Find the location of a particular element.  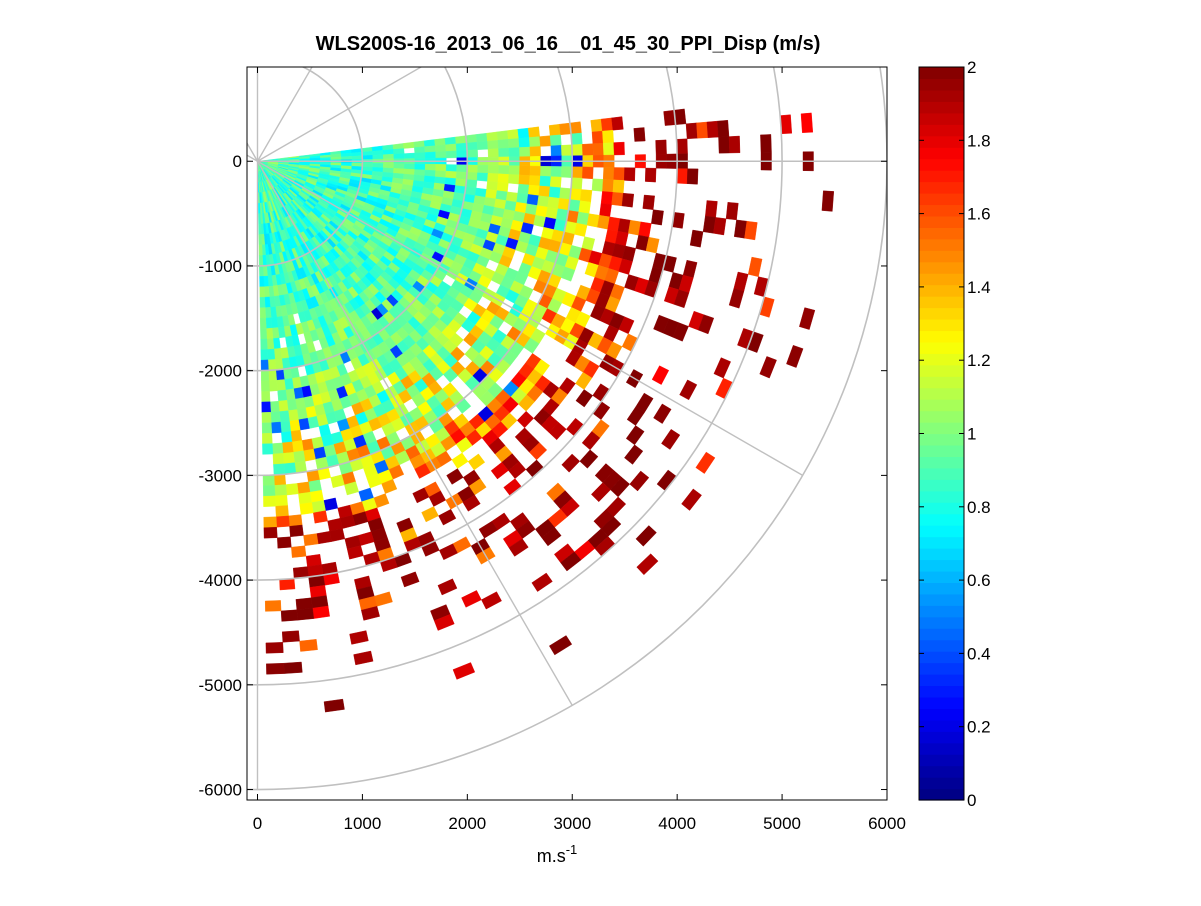

colorbar-tick-label: 1.2 is located at coordinates (979, 360).